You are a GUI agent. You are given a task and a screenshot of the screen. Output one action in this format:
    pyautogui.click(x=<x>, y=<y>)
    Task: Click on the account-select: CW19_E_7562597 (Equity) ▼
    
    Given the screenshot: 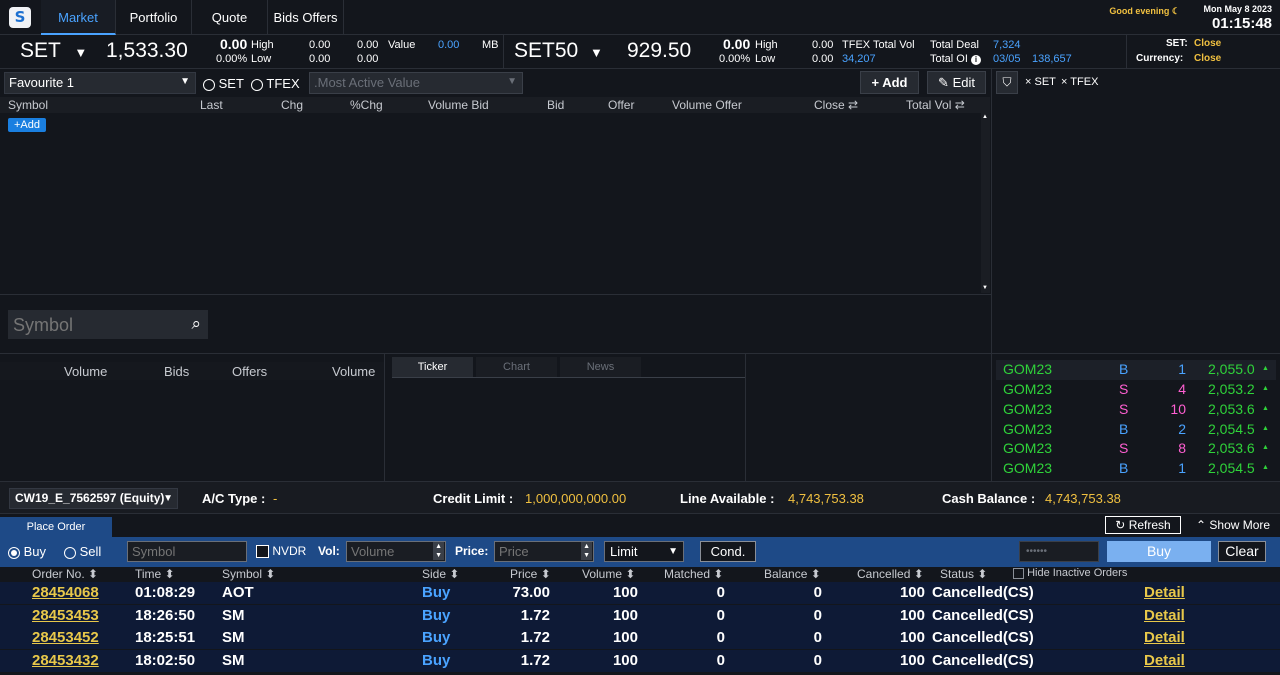 What is the action you would take?
    pyautogui.click(x=93, y=498)
    